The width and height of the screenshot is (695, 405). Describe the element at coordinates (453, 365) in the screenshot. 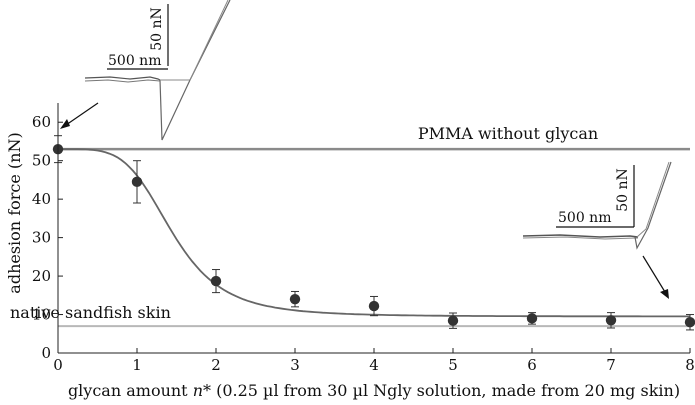

I see `x-tick-label-5: 5` at that location.